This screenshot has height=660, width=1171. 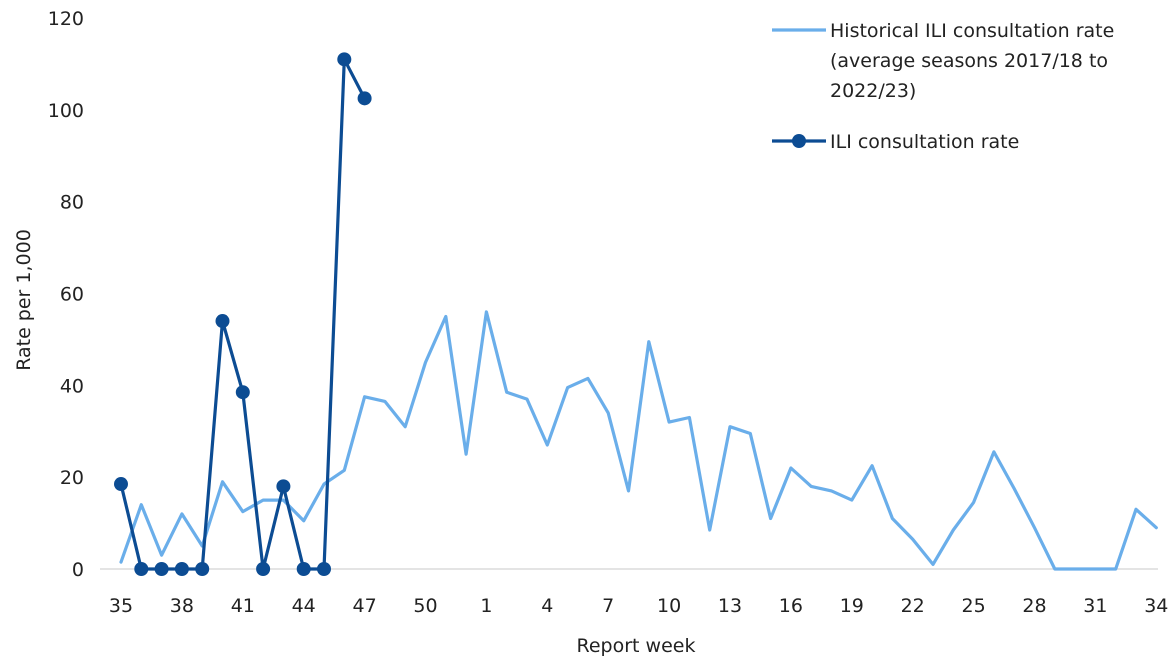 What do you see at coordinates (913, 606) in the screenshot?
I see `x-tick-label: 22` at bounding box center [913, 606].